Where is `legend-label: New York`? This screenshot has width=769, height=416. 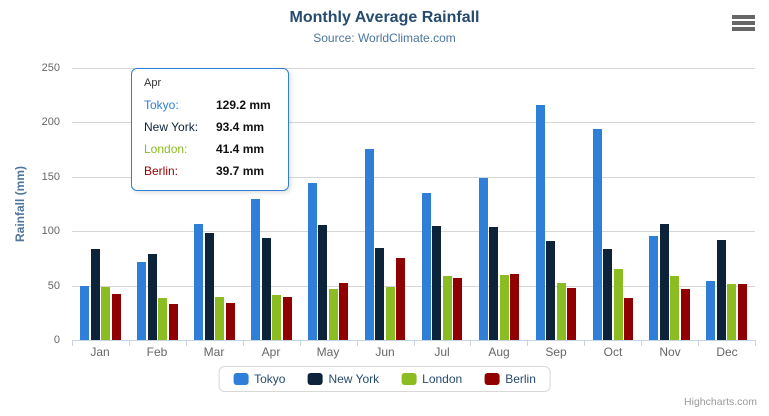
legend-label: New York is located at coordinates (354, 379).